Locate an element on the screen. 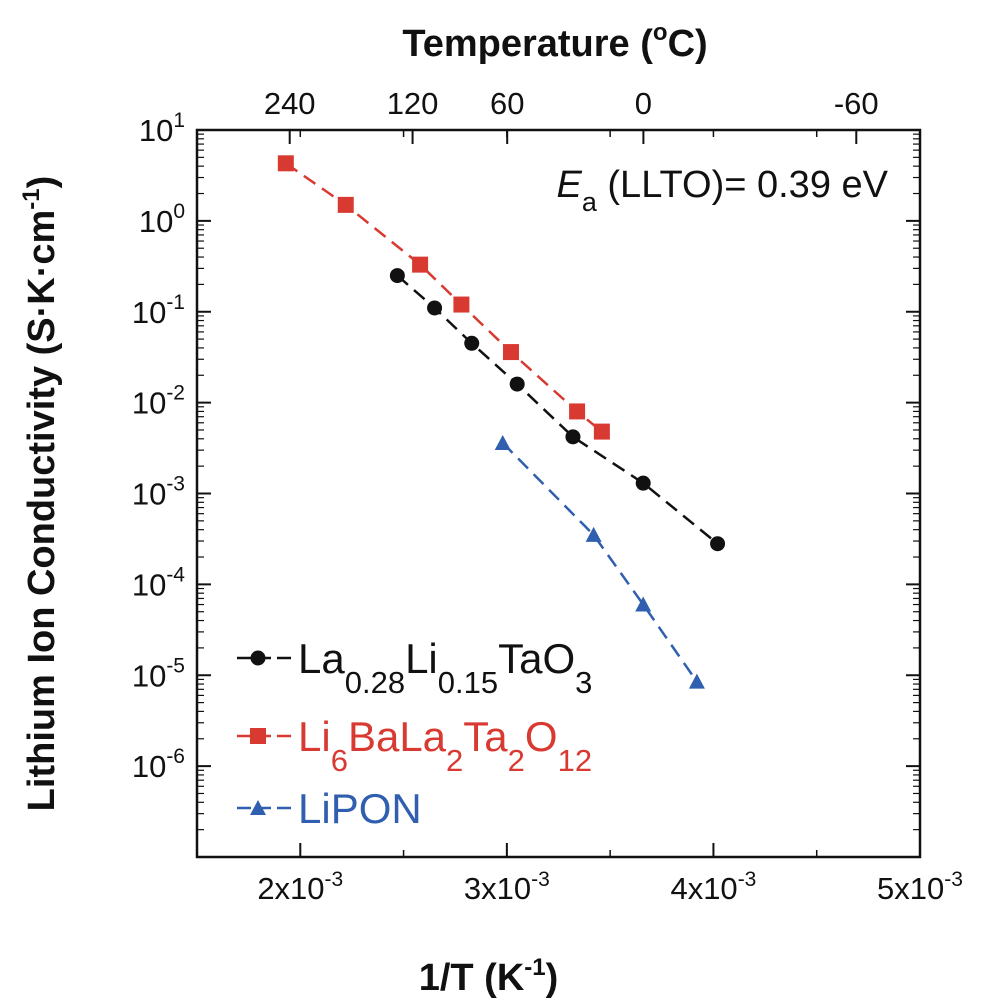 This screenshot has height=1000, width=1000. y-tick-label: 10⁻⁴ is located at coordinates (158, 582).